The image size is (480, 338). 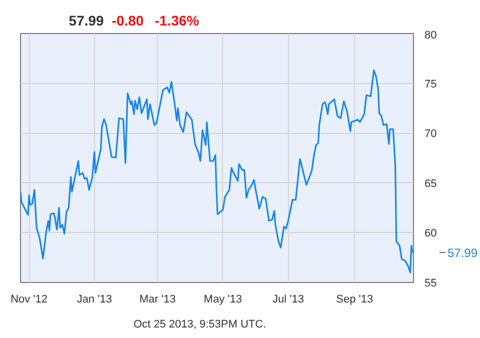 I want to click on y-tick-label: 75, so click(x=430, y=84).